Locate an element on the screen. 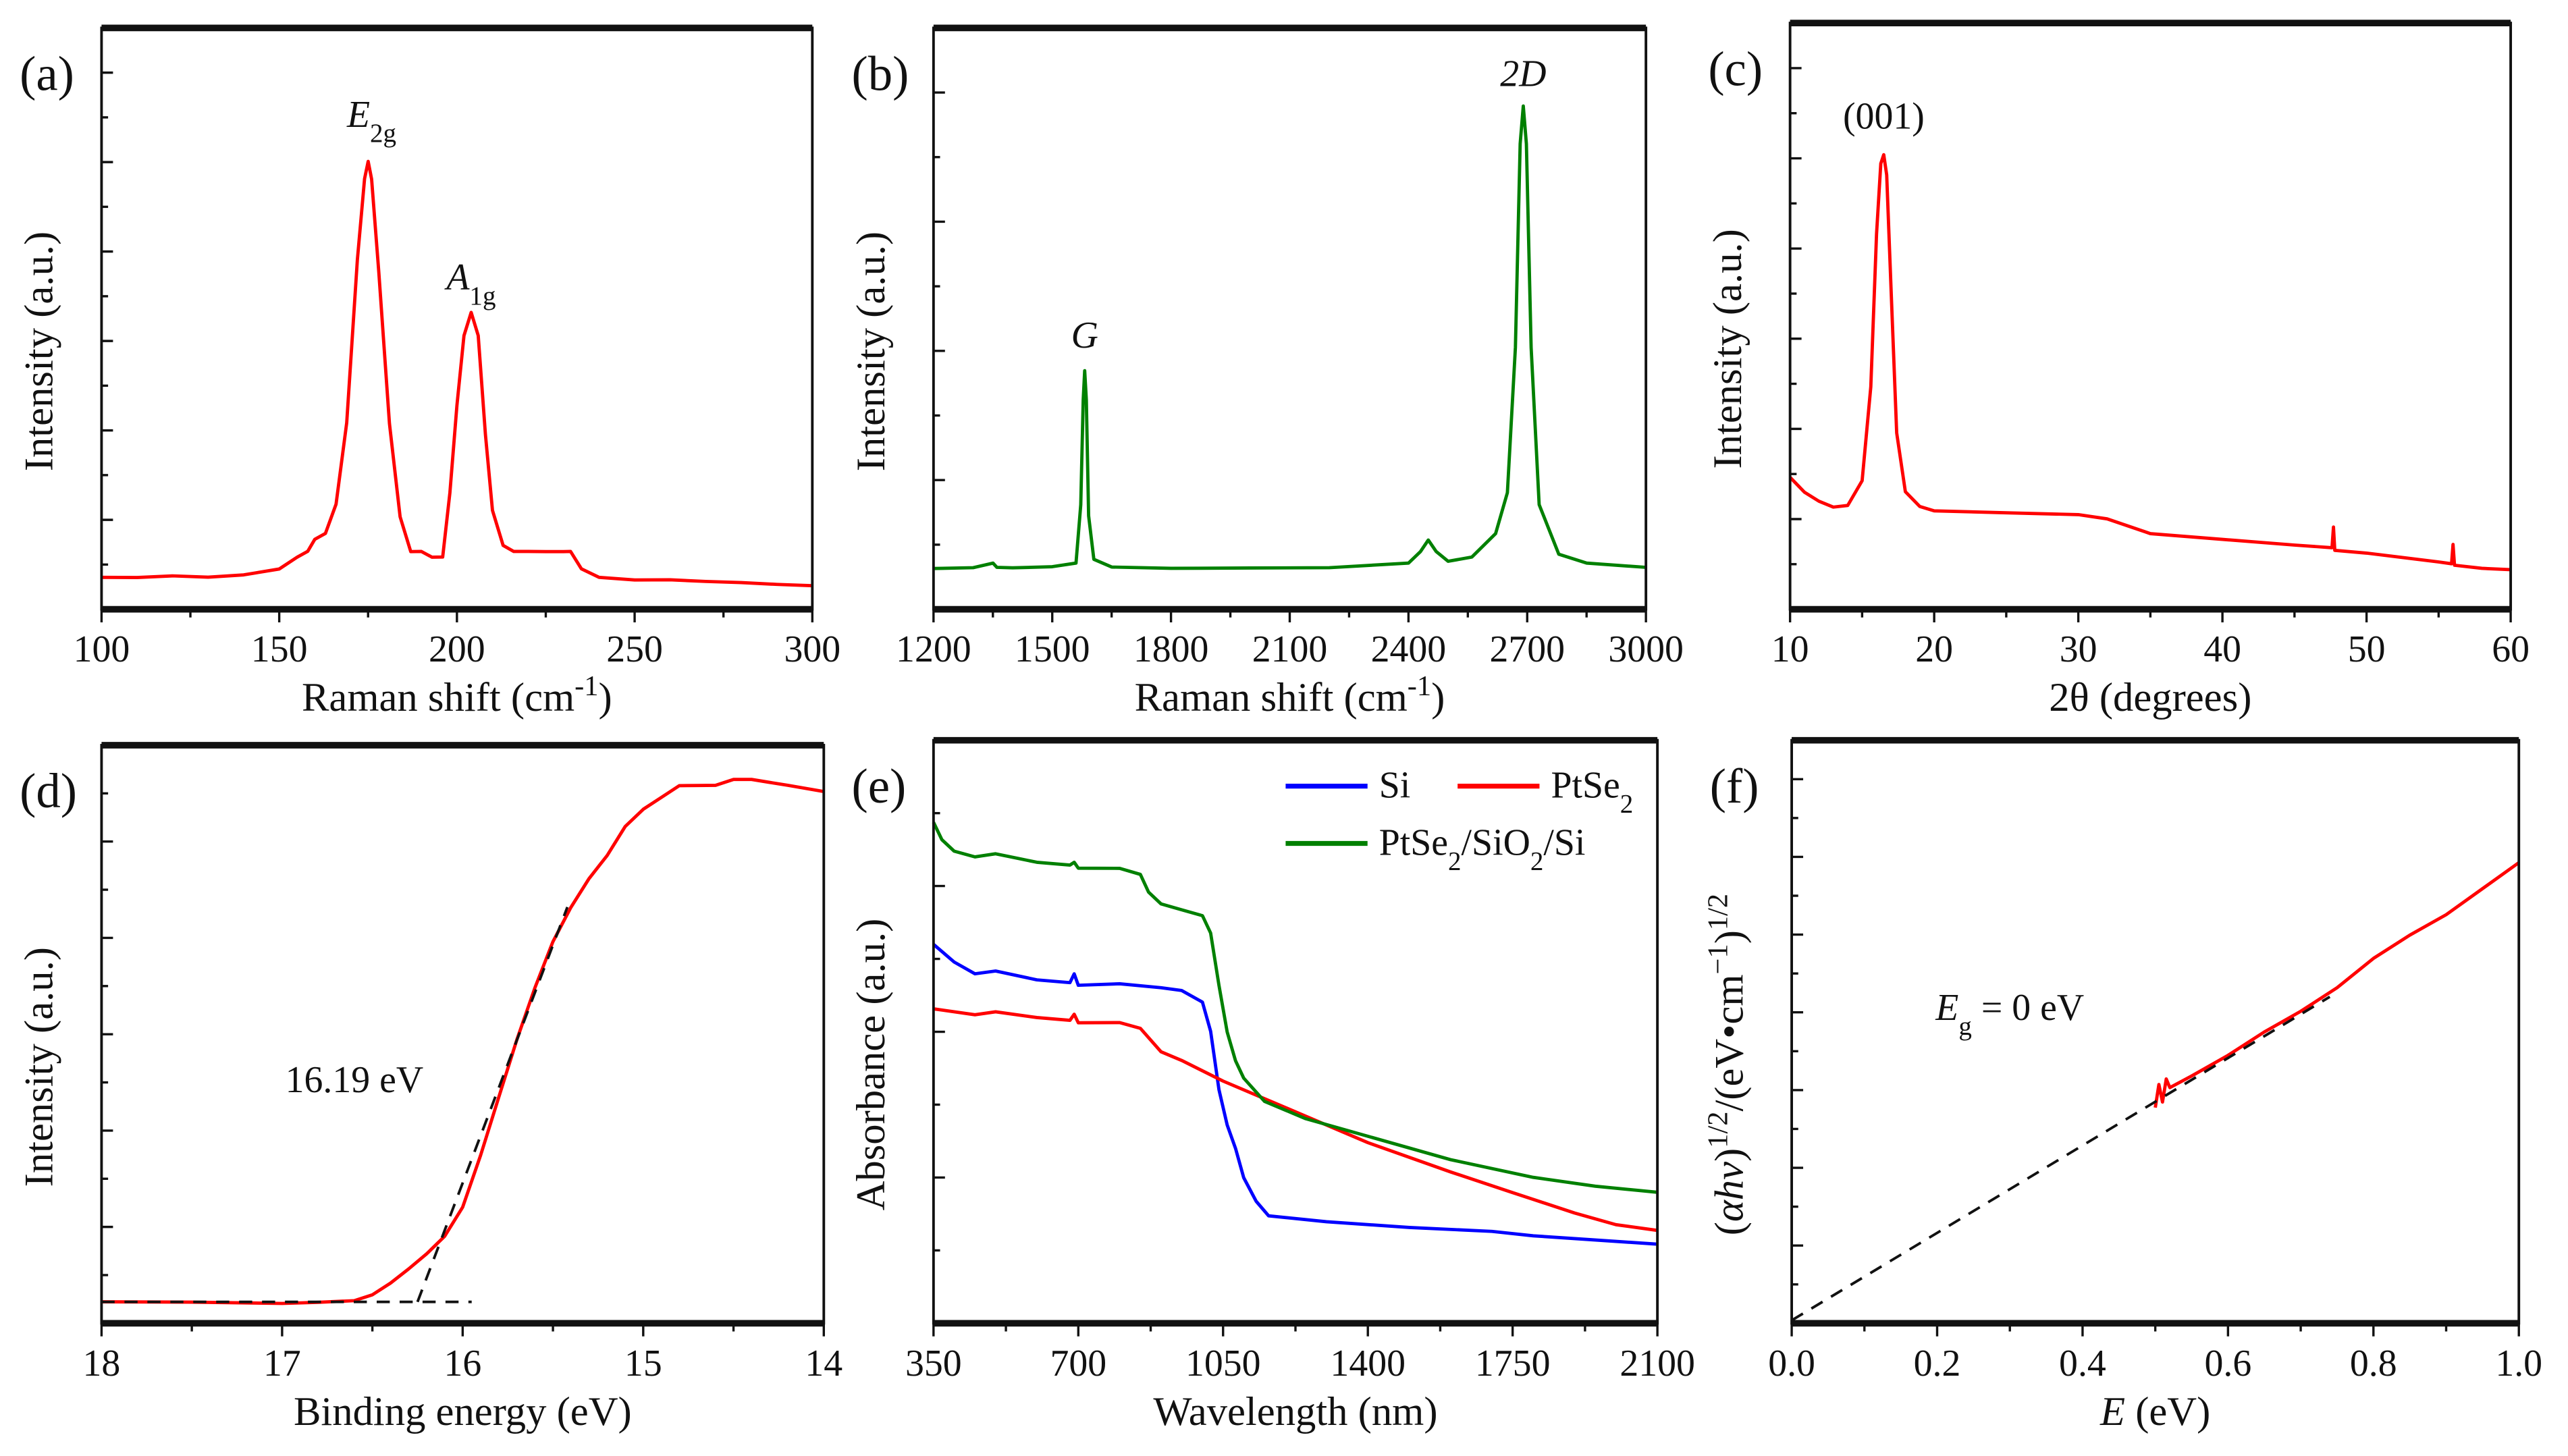 Image resolution: width=2568 pixels, height=1456 pixels. x-tick-label: 16 is located at coordinates (462, 1363).